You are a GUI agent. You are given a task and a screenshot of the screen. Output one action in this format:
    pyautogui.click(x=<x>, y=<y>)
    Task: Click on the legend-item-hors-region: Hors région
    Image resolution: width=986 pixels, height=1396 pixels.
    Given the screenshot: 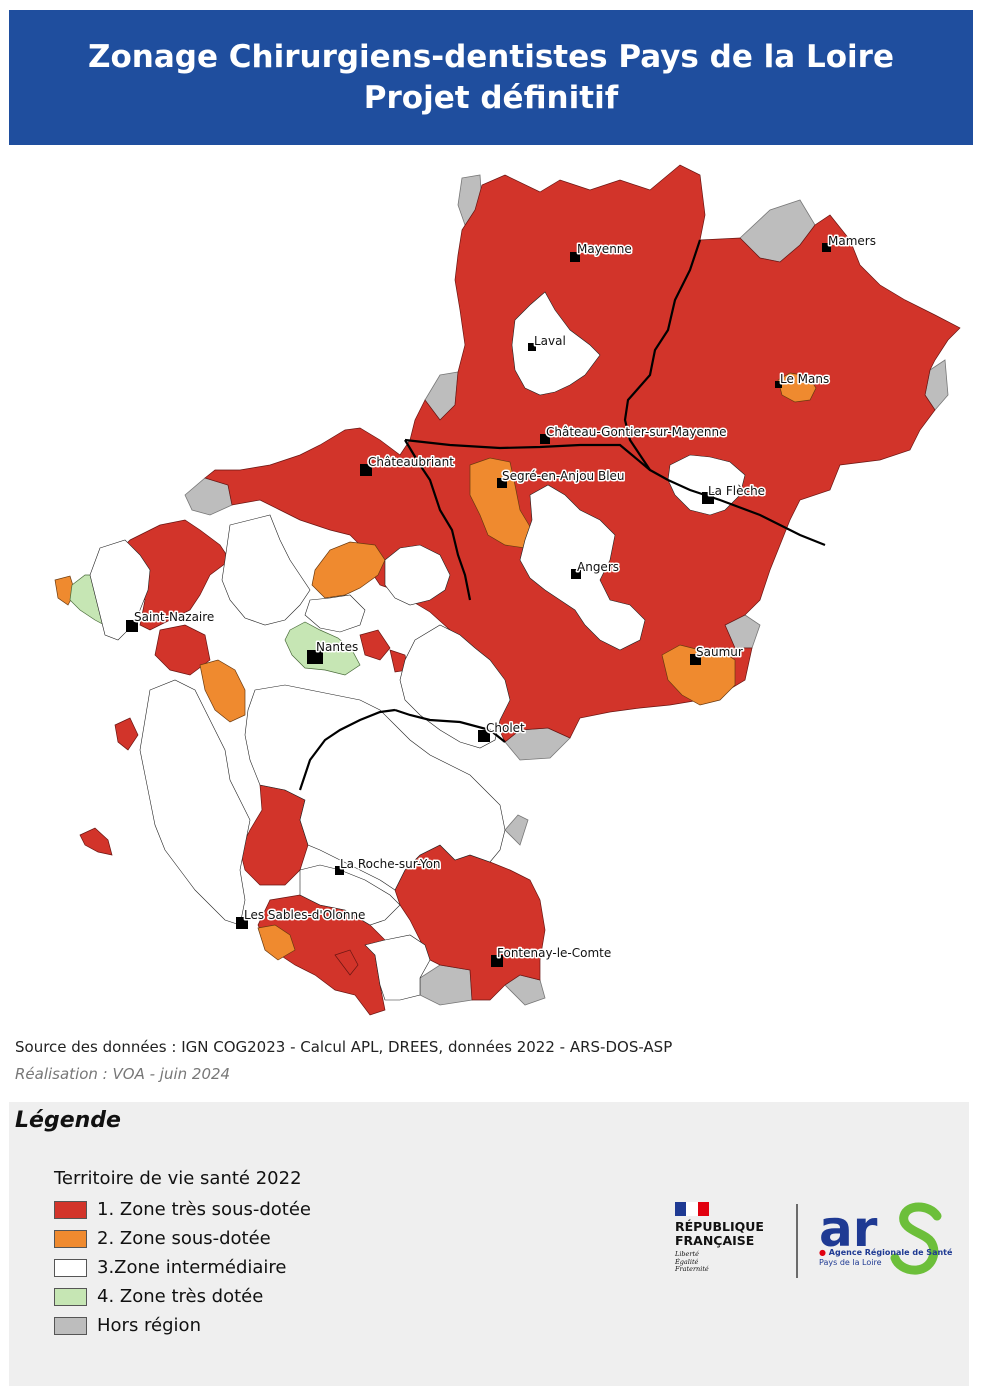 What is the action you would take?
    pyautogui.click(x=182, y=1325)
    